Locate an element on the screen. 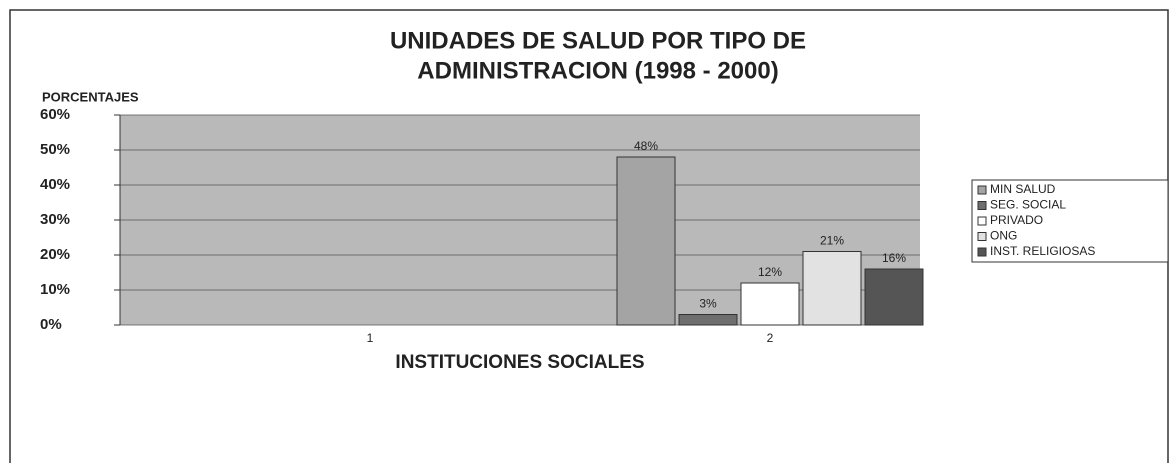 The width and height of the screenshot is (1175, 463). legend-label: PRIVADO is located at coordinates (1016, 220).